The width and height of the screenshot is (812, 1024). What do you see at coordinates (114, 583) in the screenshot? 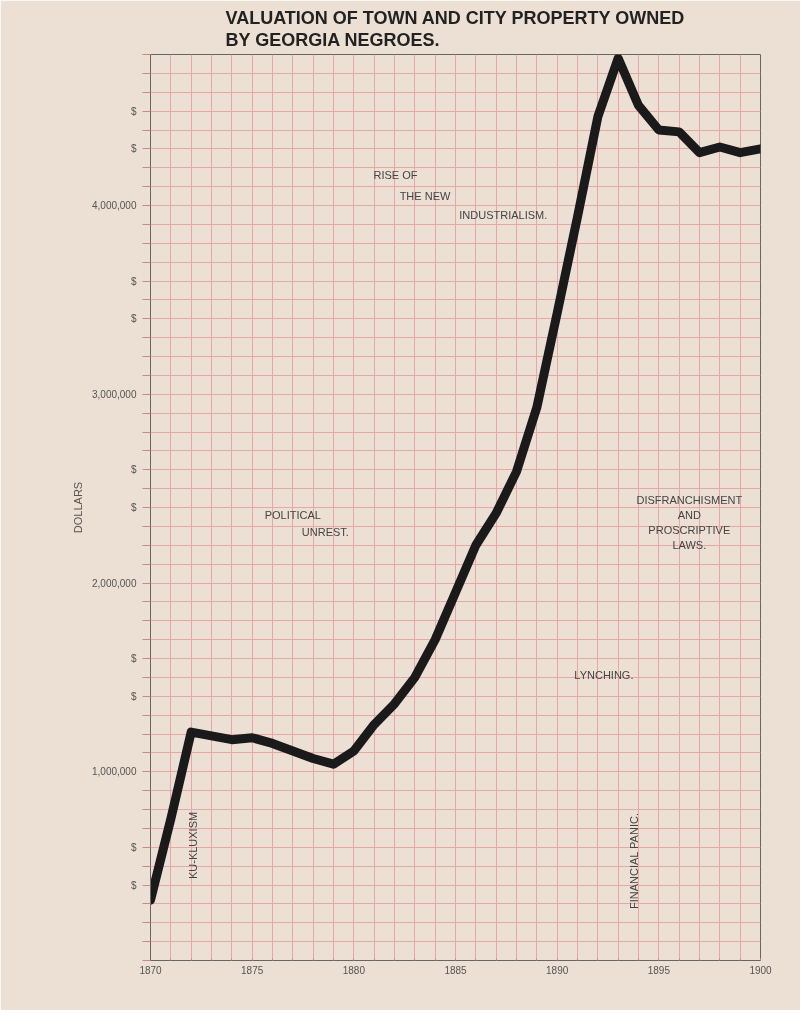
I see `y-tick-label: 2,000,000` at bounding box center [114, 583].